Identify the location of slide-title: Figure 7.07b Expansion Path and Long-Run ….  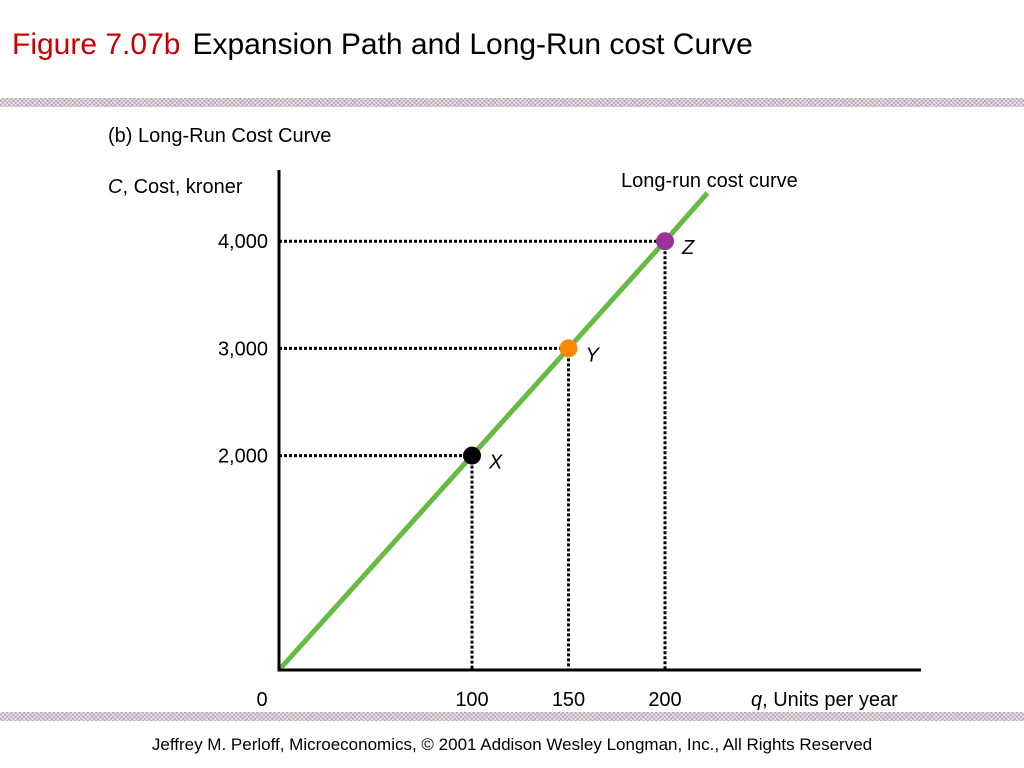
(382, 45).